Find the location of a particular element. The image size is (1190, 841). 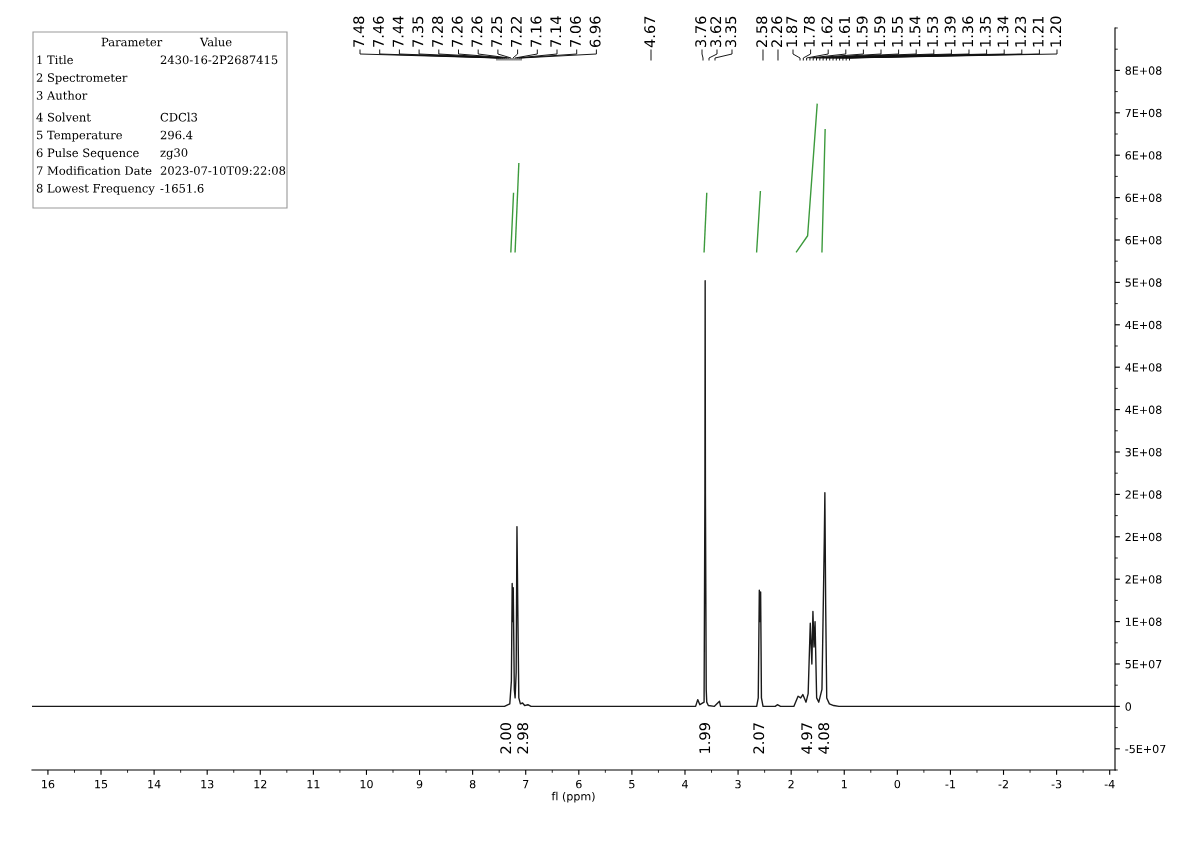

annotation: 296.4 is located at coordinates (176, 135).